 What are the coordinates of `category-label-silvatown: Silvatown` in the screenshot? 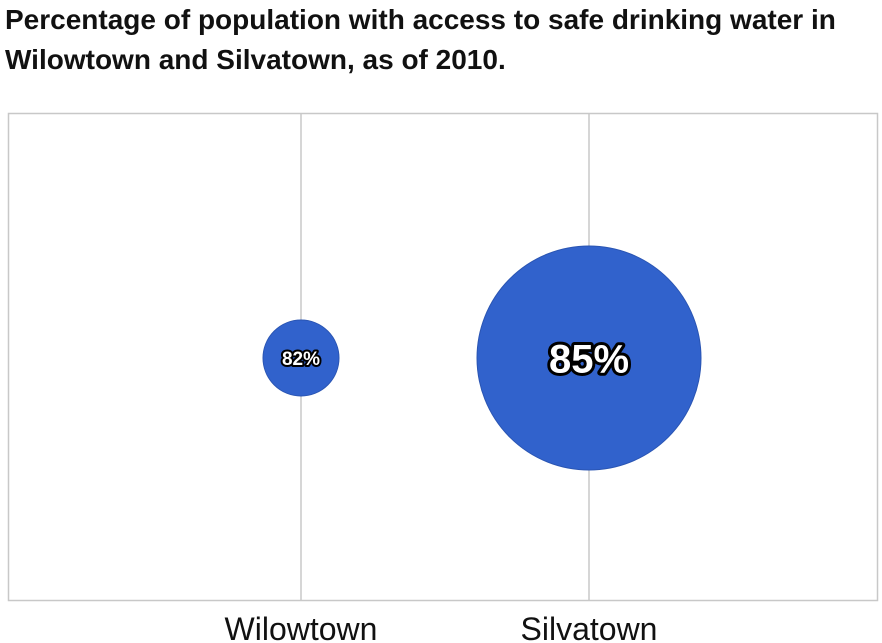 It's located at (589, 627).